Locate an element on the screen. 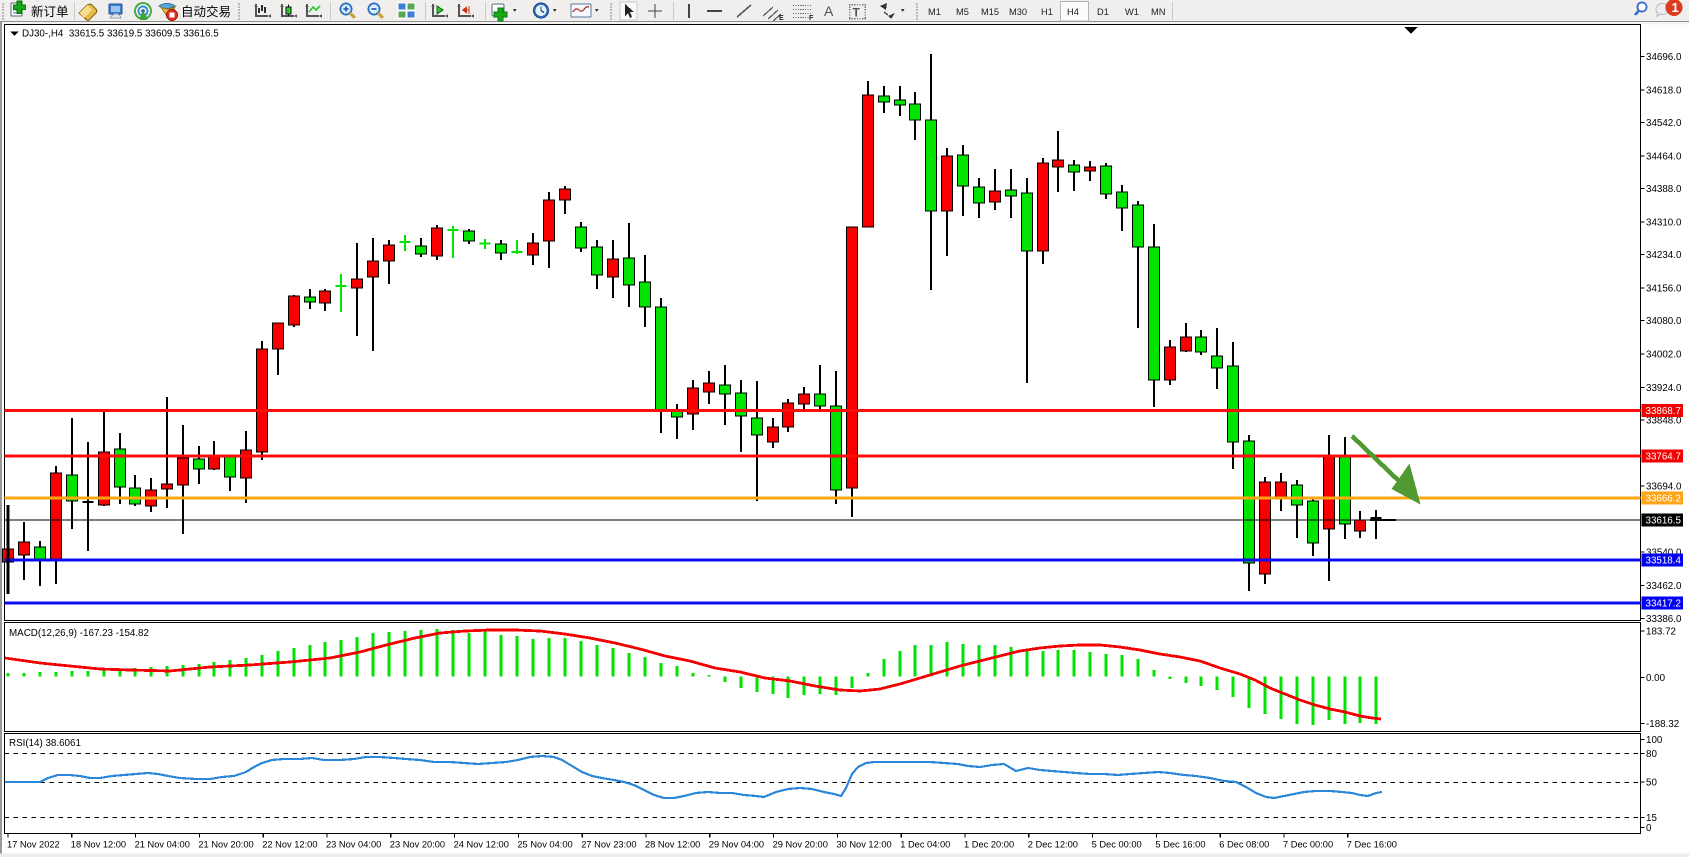 Image resolution: width=1689 pixels, height=862 pixels. svg-text: 22 Nov 12:00 is located at coordinates (289, 845).